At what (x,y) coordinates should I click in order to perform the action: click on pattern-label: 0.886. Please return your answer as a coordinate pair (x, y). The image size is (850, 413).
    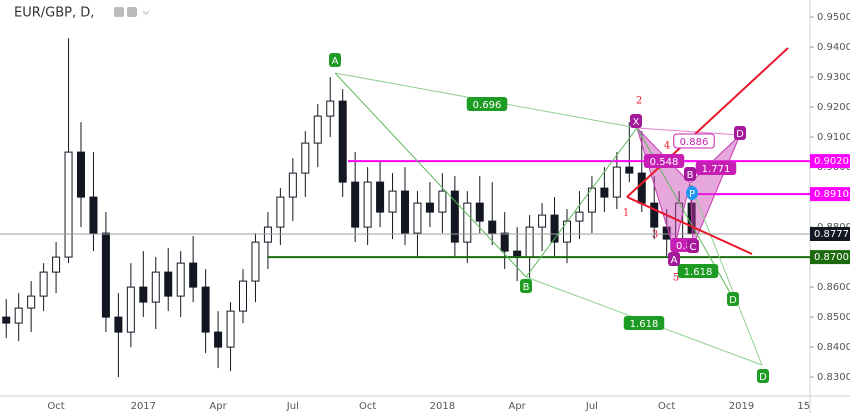
    Looking at the image, I should click on (694, 142).